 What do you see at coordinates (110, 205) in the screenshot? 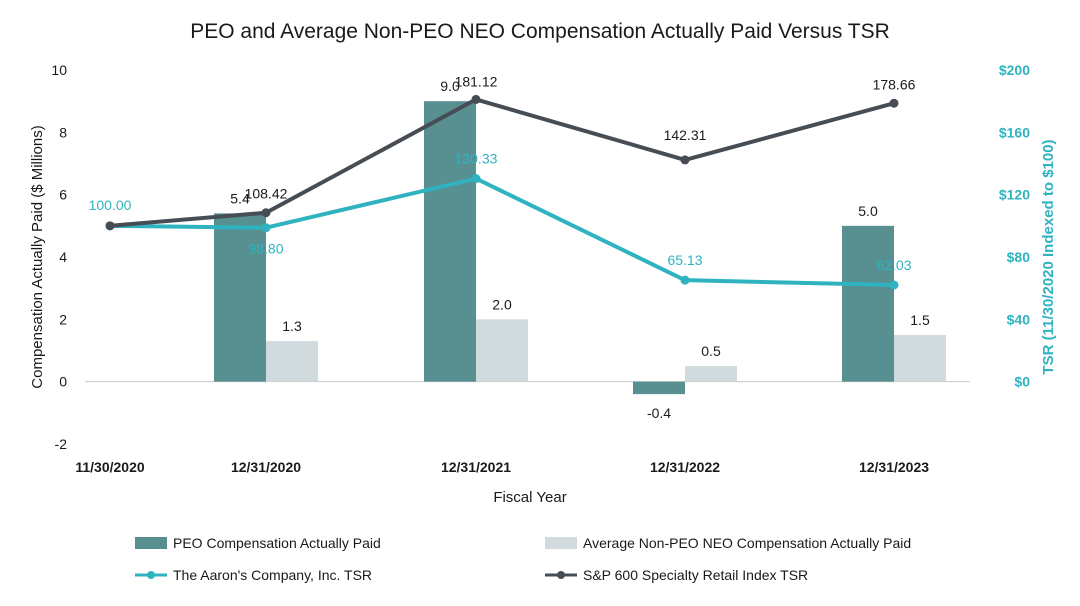
I see `line-data-label: 100.00` at bounding box center [110, 205].